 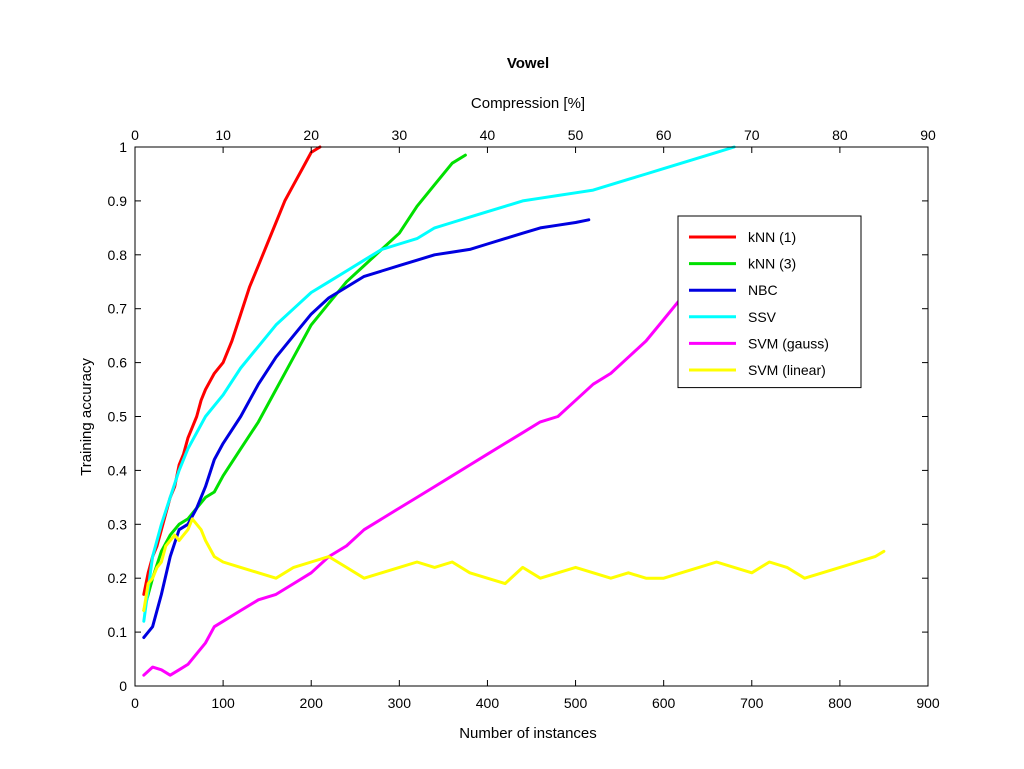 What do you see at coordinates (772, 264) in the screenshot?
I see `legend-label: kNN (3)` at bounding box center [772, 264].